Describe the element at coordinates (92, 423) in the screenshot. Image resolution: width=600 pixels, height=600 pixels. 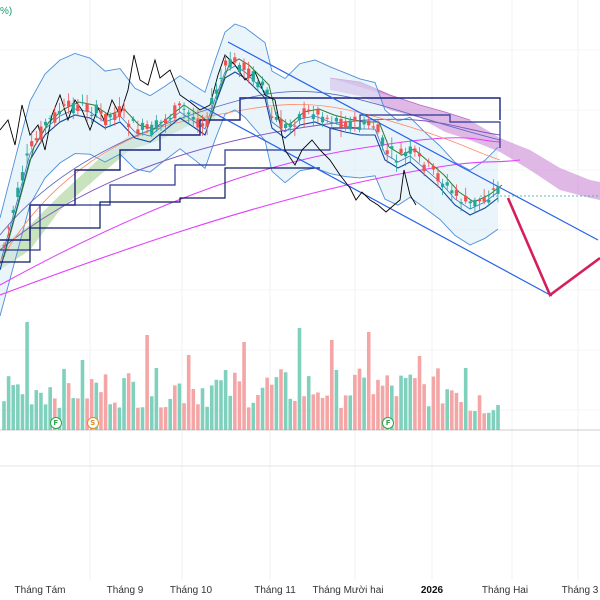
I see `event-marker-s: S` at that location.